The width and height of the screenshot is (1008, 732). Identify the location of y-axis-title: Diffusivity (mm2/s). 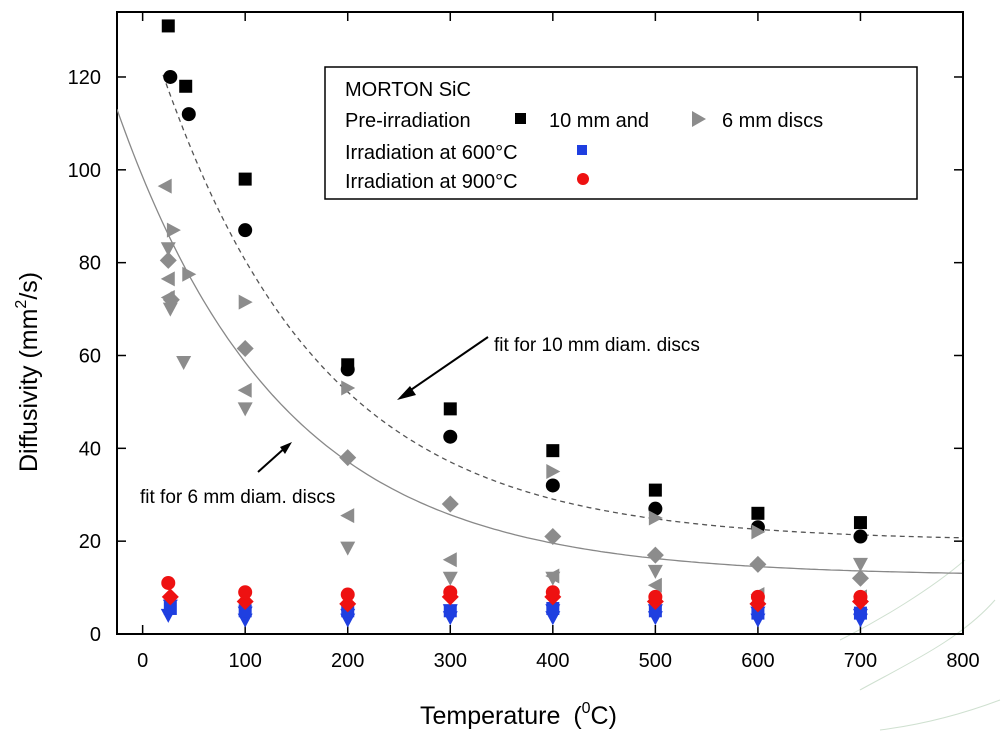
(28, 372).